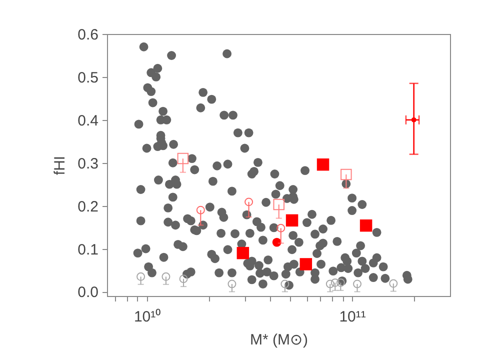  What do you see at coordinates (88, 35) in the screenshot?
I see `y-tick-label: 0.6` at bounding box center [88, 35].